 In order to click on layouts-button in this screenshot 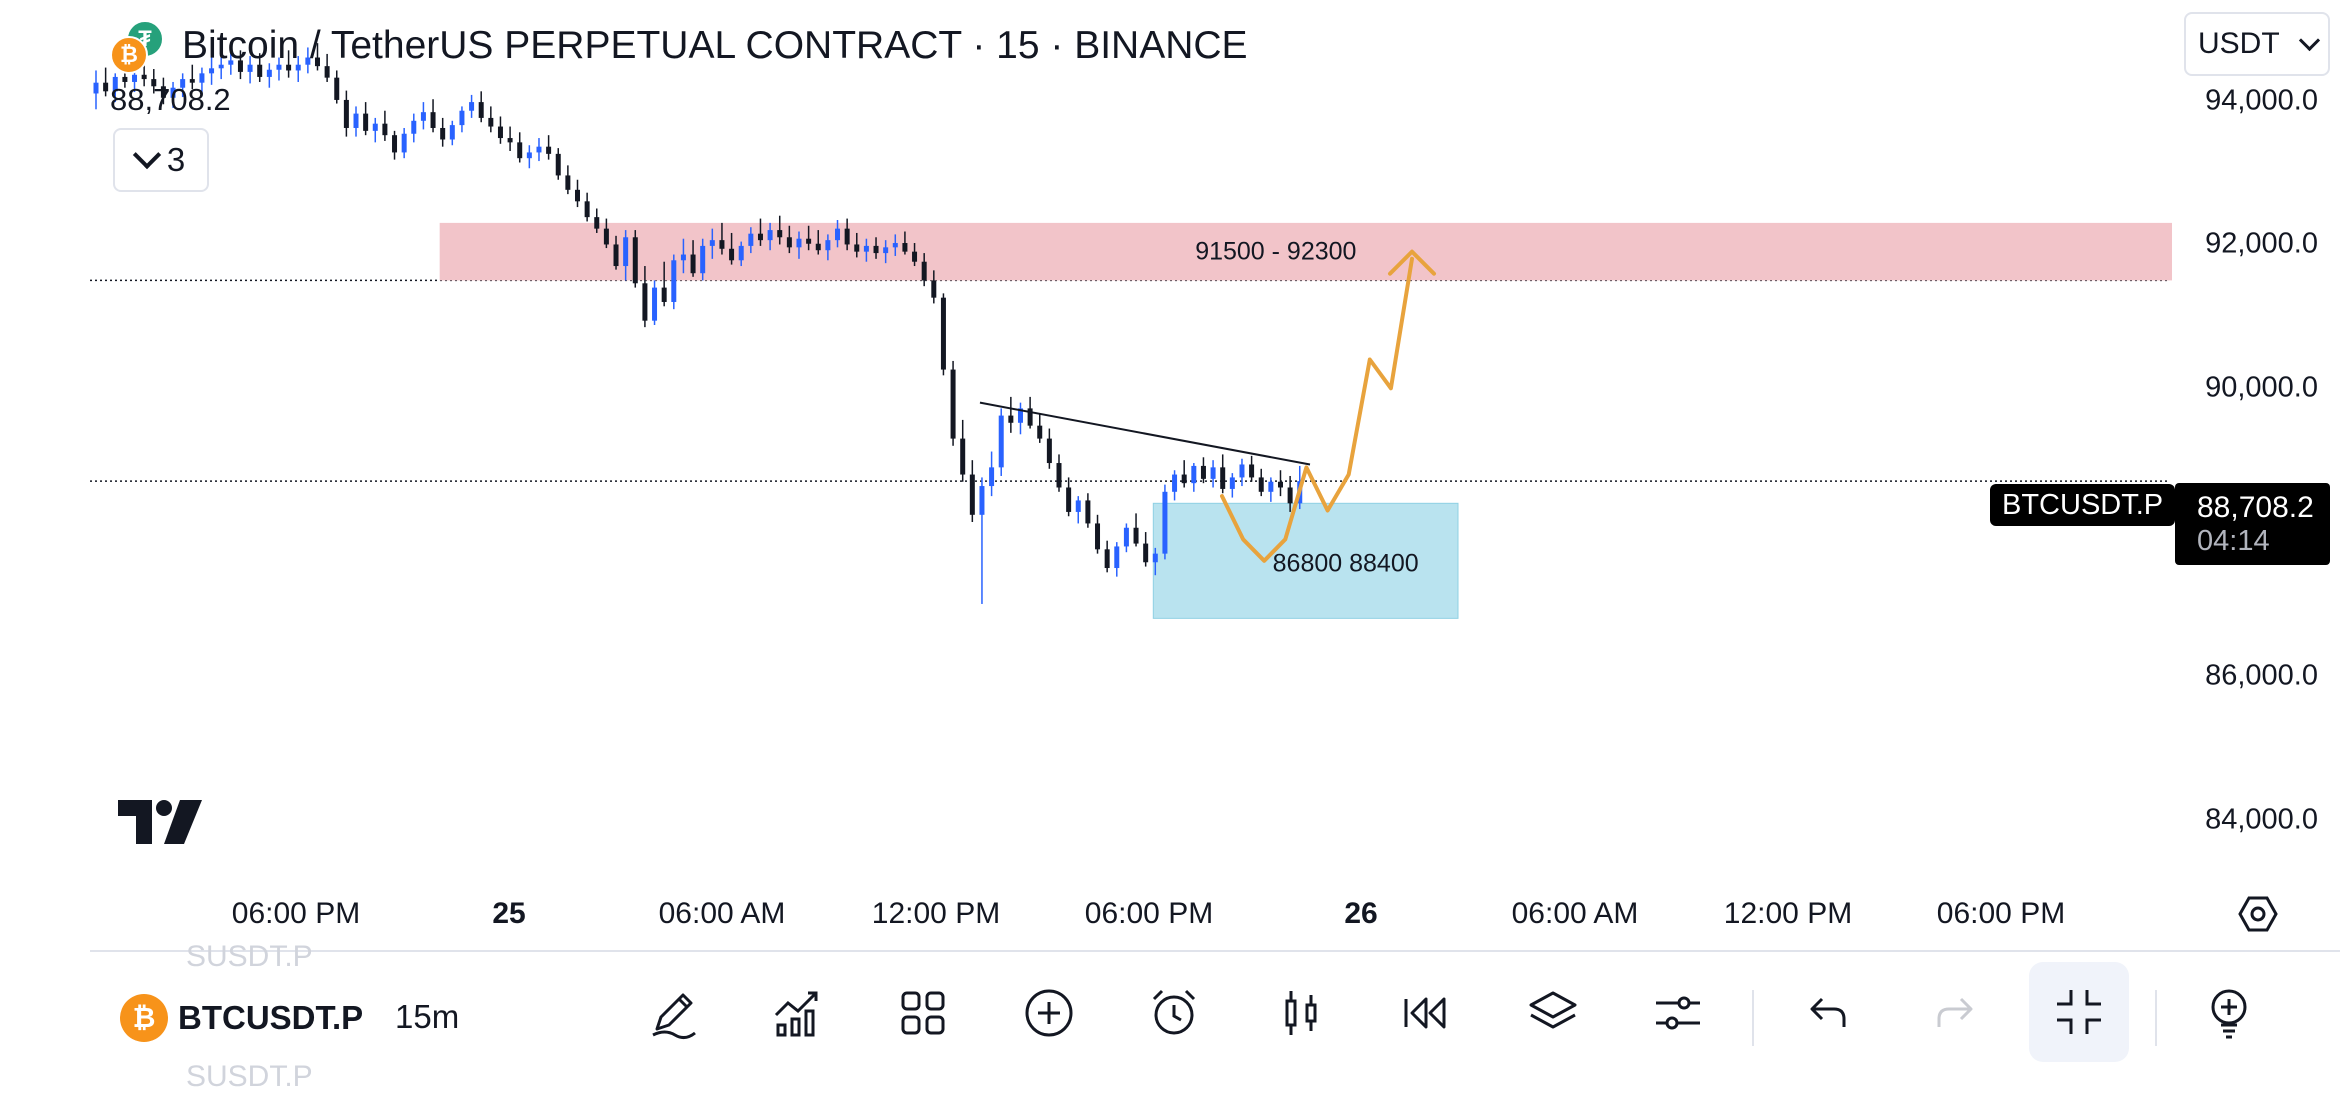, I will do `click(923, 1013)`.